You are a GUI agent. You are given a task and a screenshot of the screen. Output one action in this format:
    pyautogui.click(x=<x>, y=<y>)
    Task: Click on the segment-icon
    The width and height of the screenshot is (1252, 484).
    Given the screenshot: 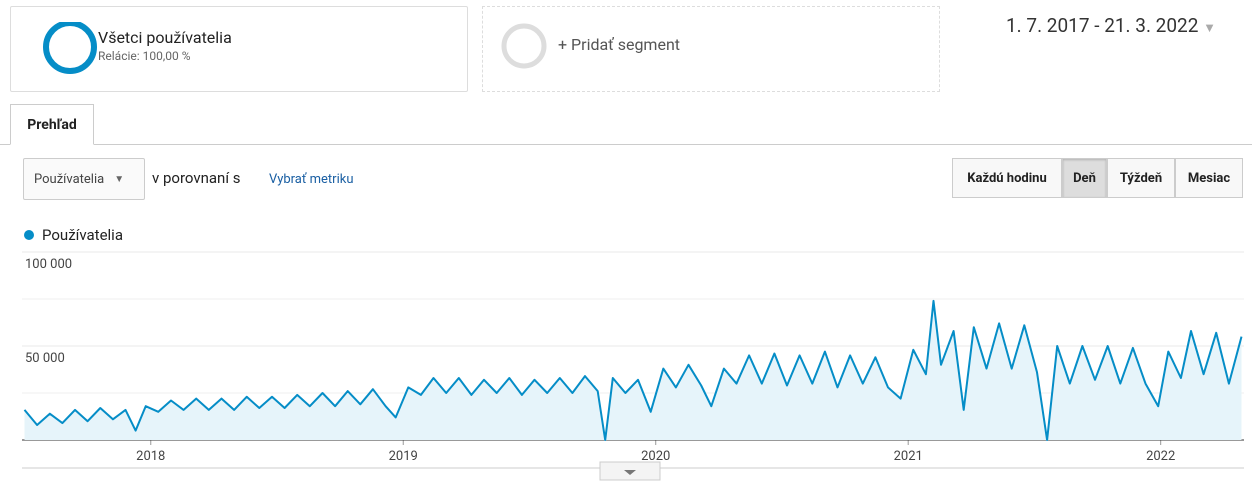 What is the action you would take?
    pyautogui.click(x=70, y=48)
    